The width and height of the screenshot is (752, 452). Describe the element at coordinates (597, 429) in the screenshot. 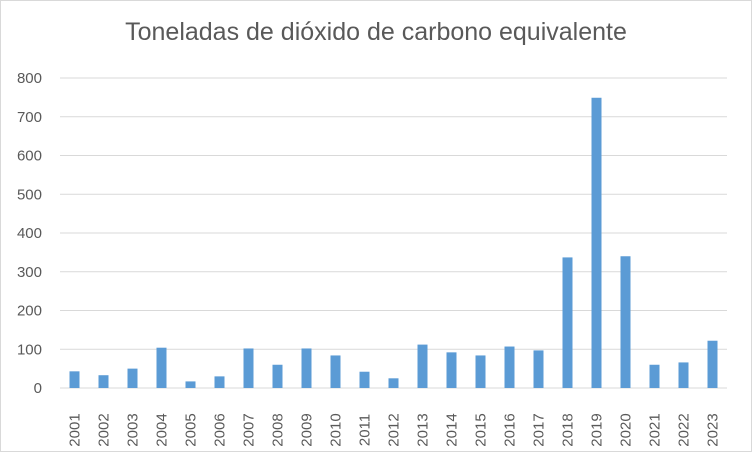

I see `x-tick-label-2019: 2019` at that location.